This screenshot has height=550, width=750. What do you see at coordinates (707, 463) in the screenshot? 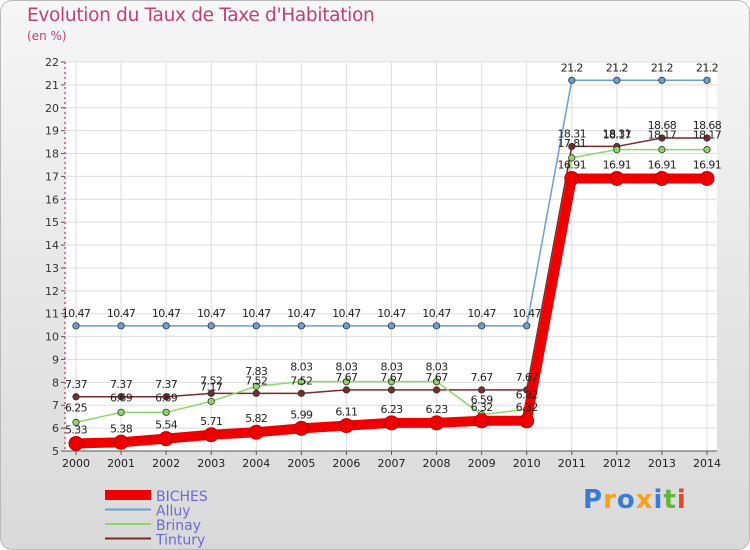
I see `x-tick-label: 2014` at bounding box center [707, 463].